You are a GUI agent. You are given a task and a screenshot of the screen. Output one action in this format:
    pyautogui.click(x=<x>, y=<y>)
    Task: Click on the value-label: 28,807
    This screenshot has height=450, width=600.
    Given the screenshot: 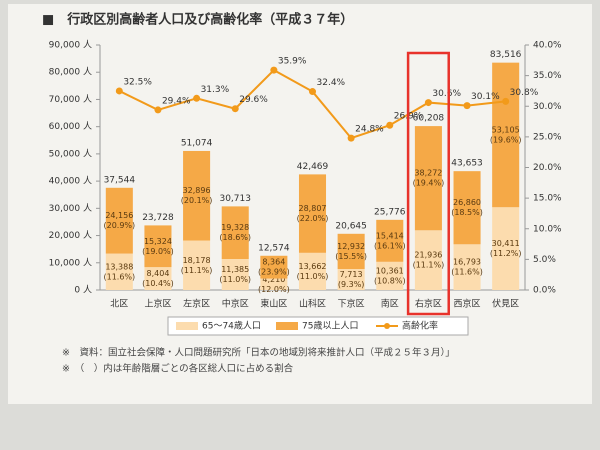 What is the action you would take?
    pyautogui.click(x=313, y=208)
    